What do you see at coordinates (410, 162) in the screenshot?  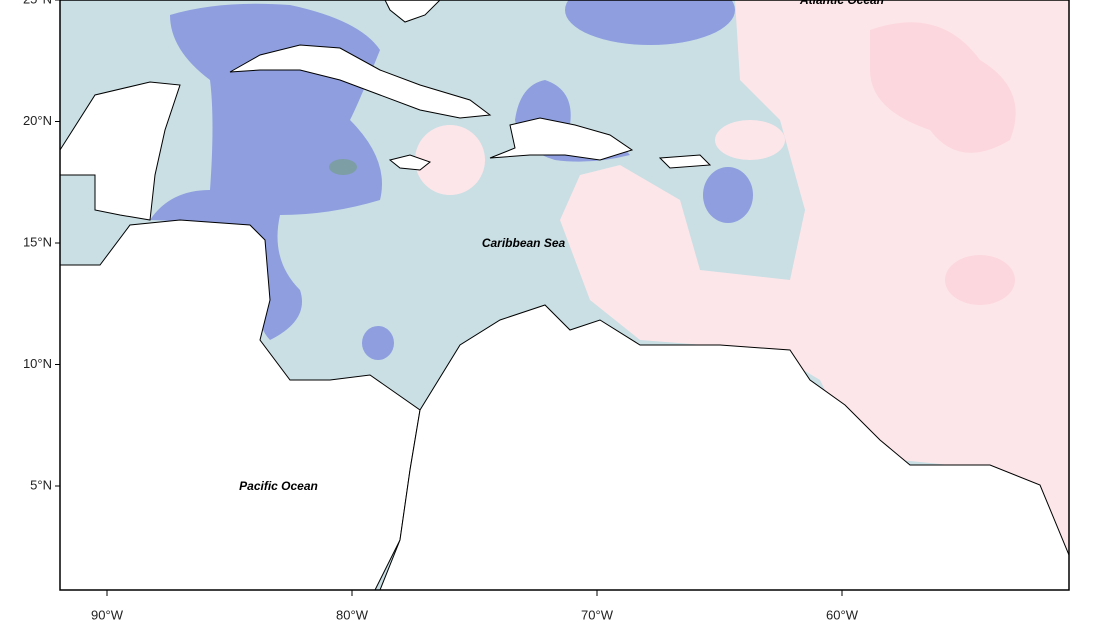 I see `land-jamaica` at bounding box center [410, 162].